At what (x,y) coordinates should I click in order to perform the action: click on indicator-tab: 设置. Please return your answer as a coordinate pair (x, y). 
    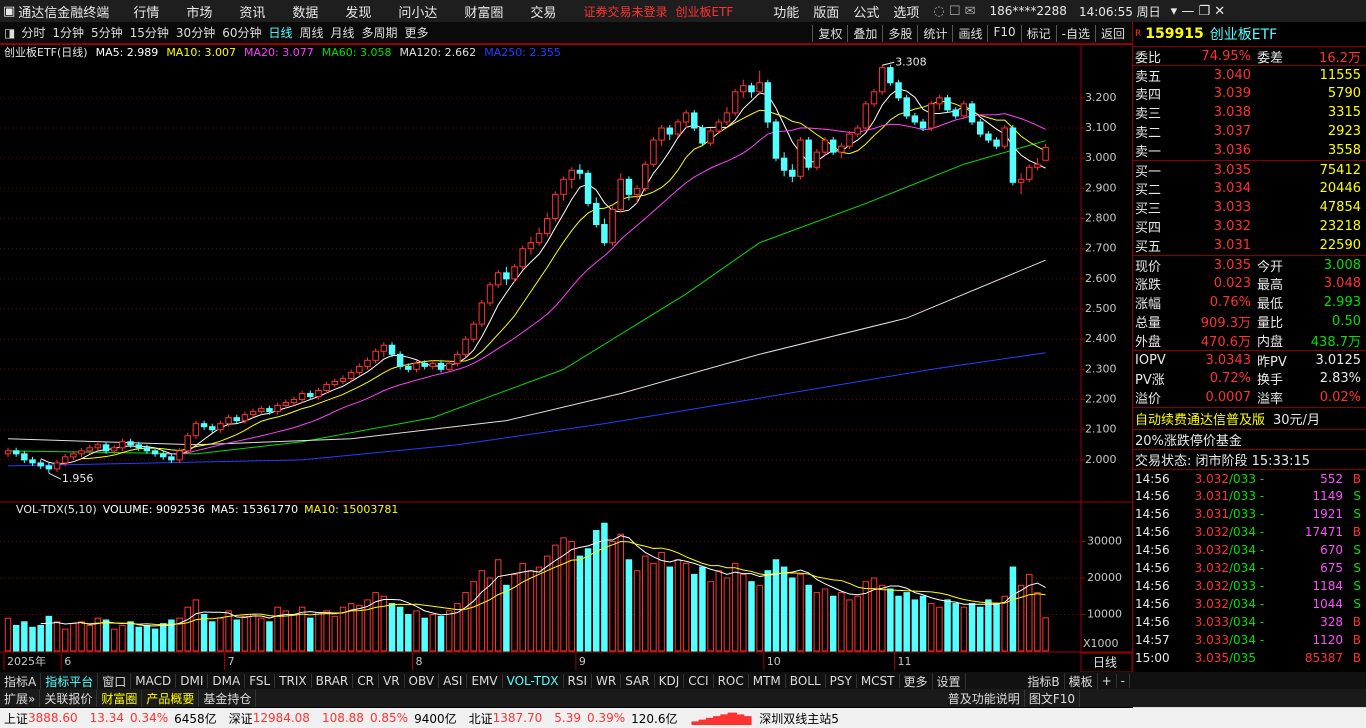
    Looking at the image, I should click on (949, 681).